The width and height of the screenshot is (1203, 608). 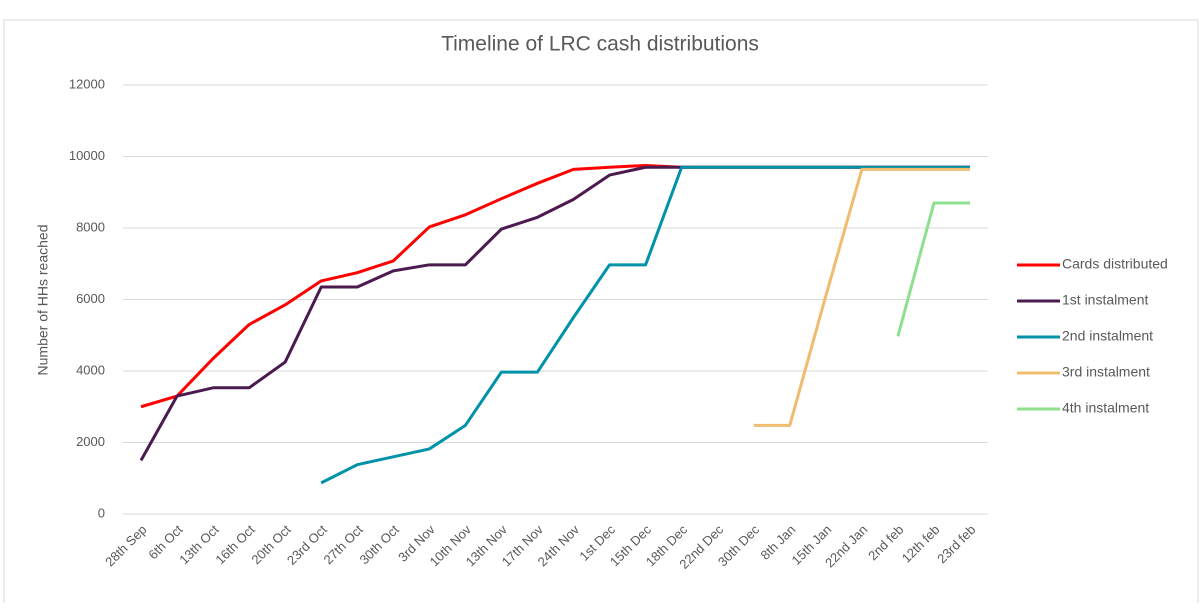 I want to click on legend-label: 2nd instalment, so click(x=1107, y=336).